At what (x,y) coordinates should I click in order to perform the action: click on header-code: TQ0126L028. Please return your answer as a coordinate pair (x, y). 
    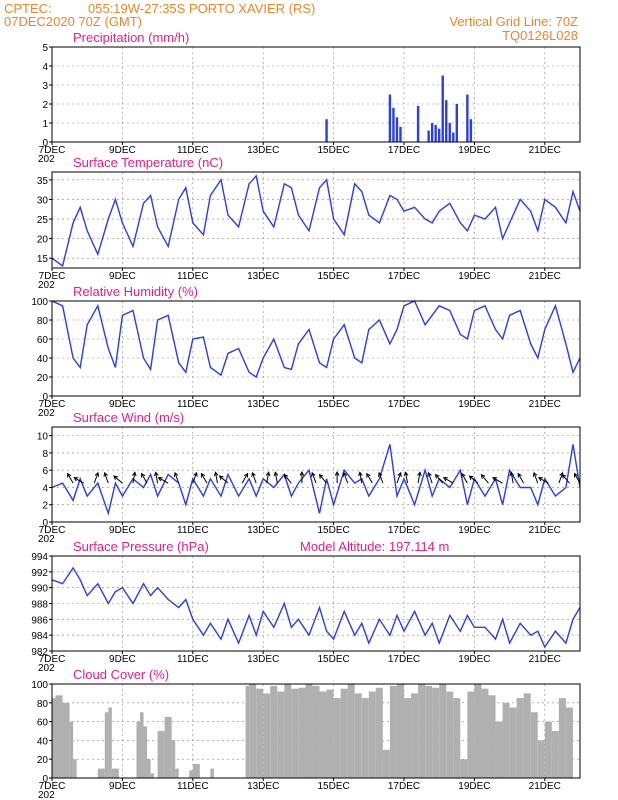
    Looking at the image, I should click on (540, 35).